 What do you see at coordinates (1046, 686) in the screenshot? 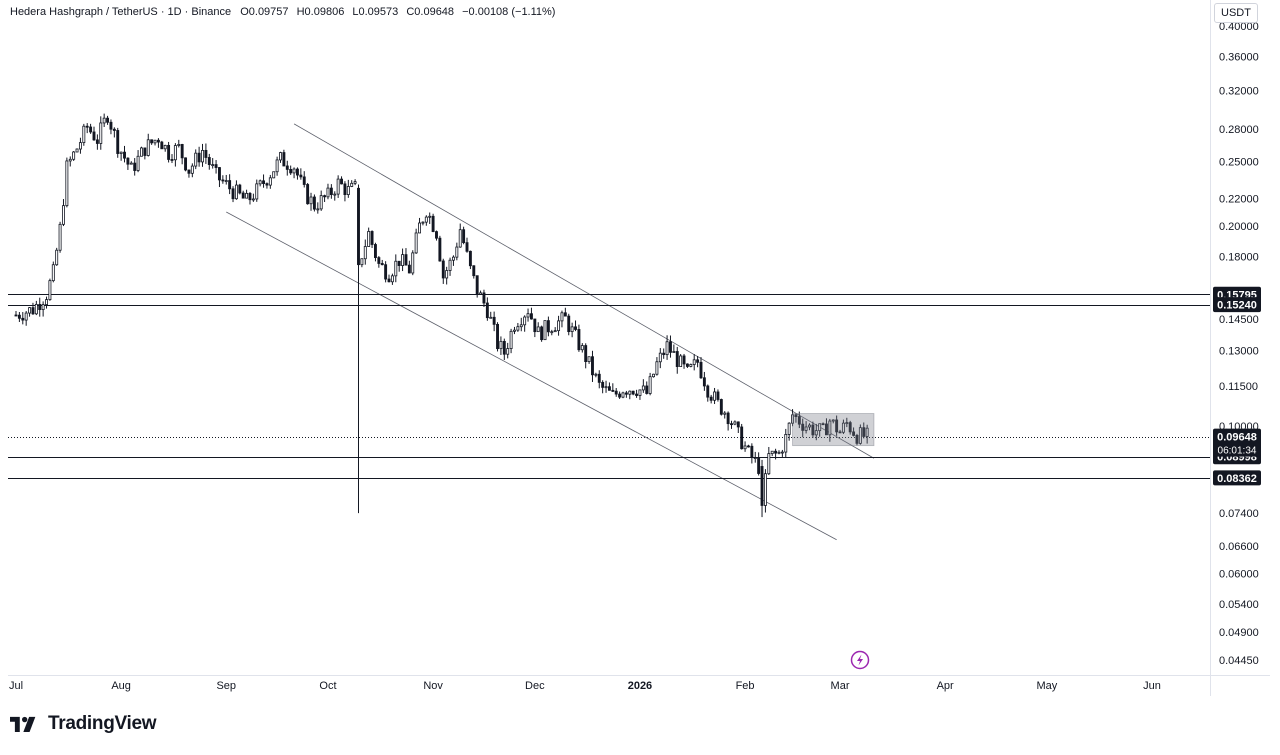
I see `x-tick-label: May` at bounding box center [1046, 686].